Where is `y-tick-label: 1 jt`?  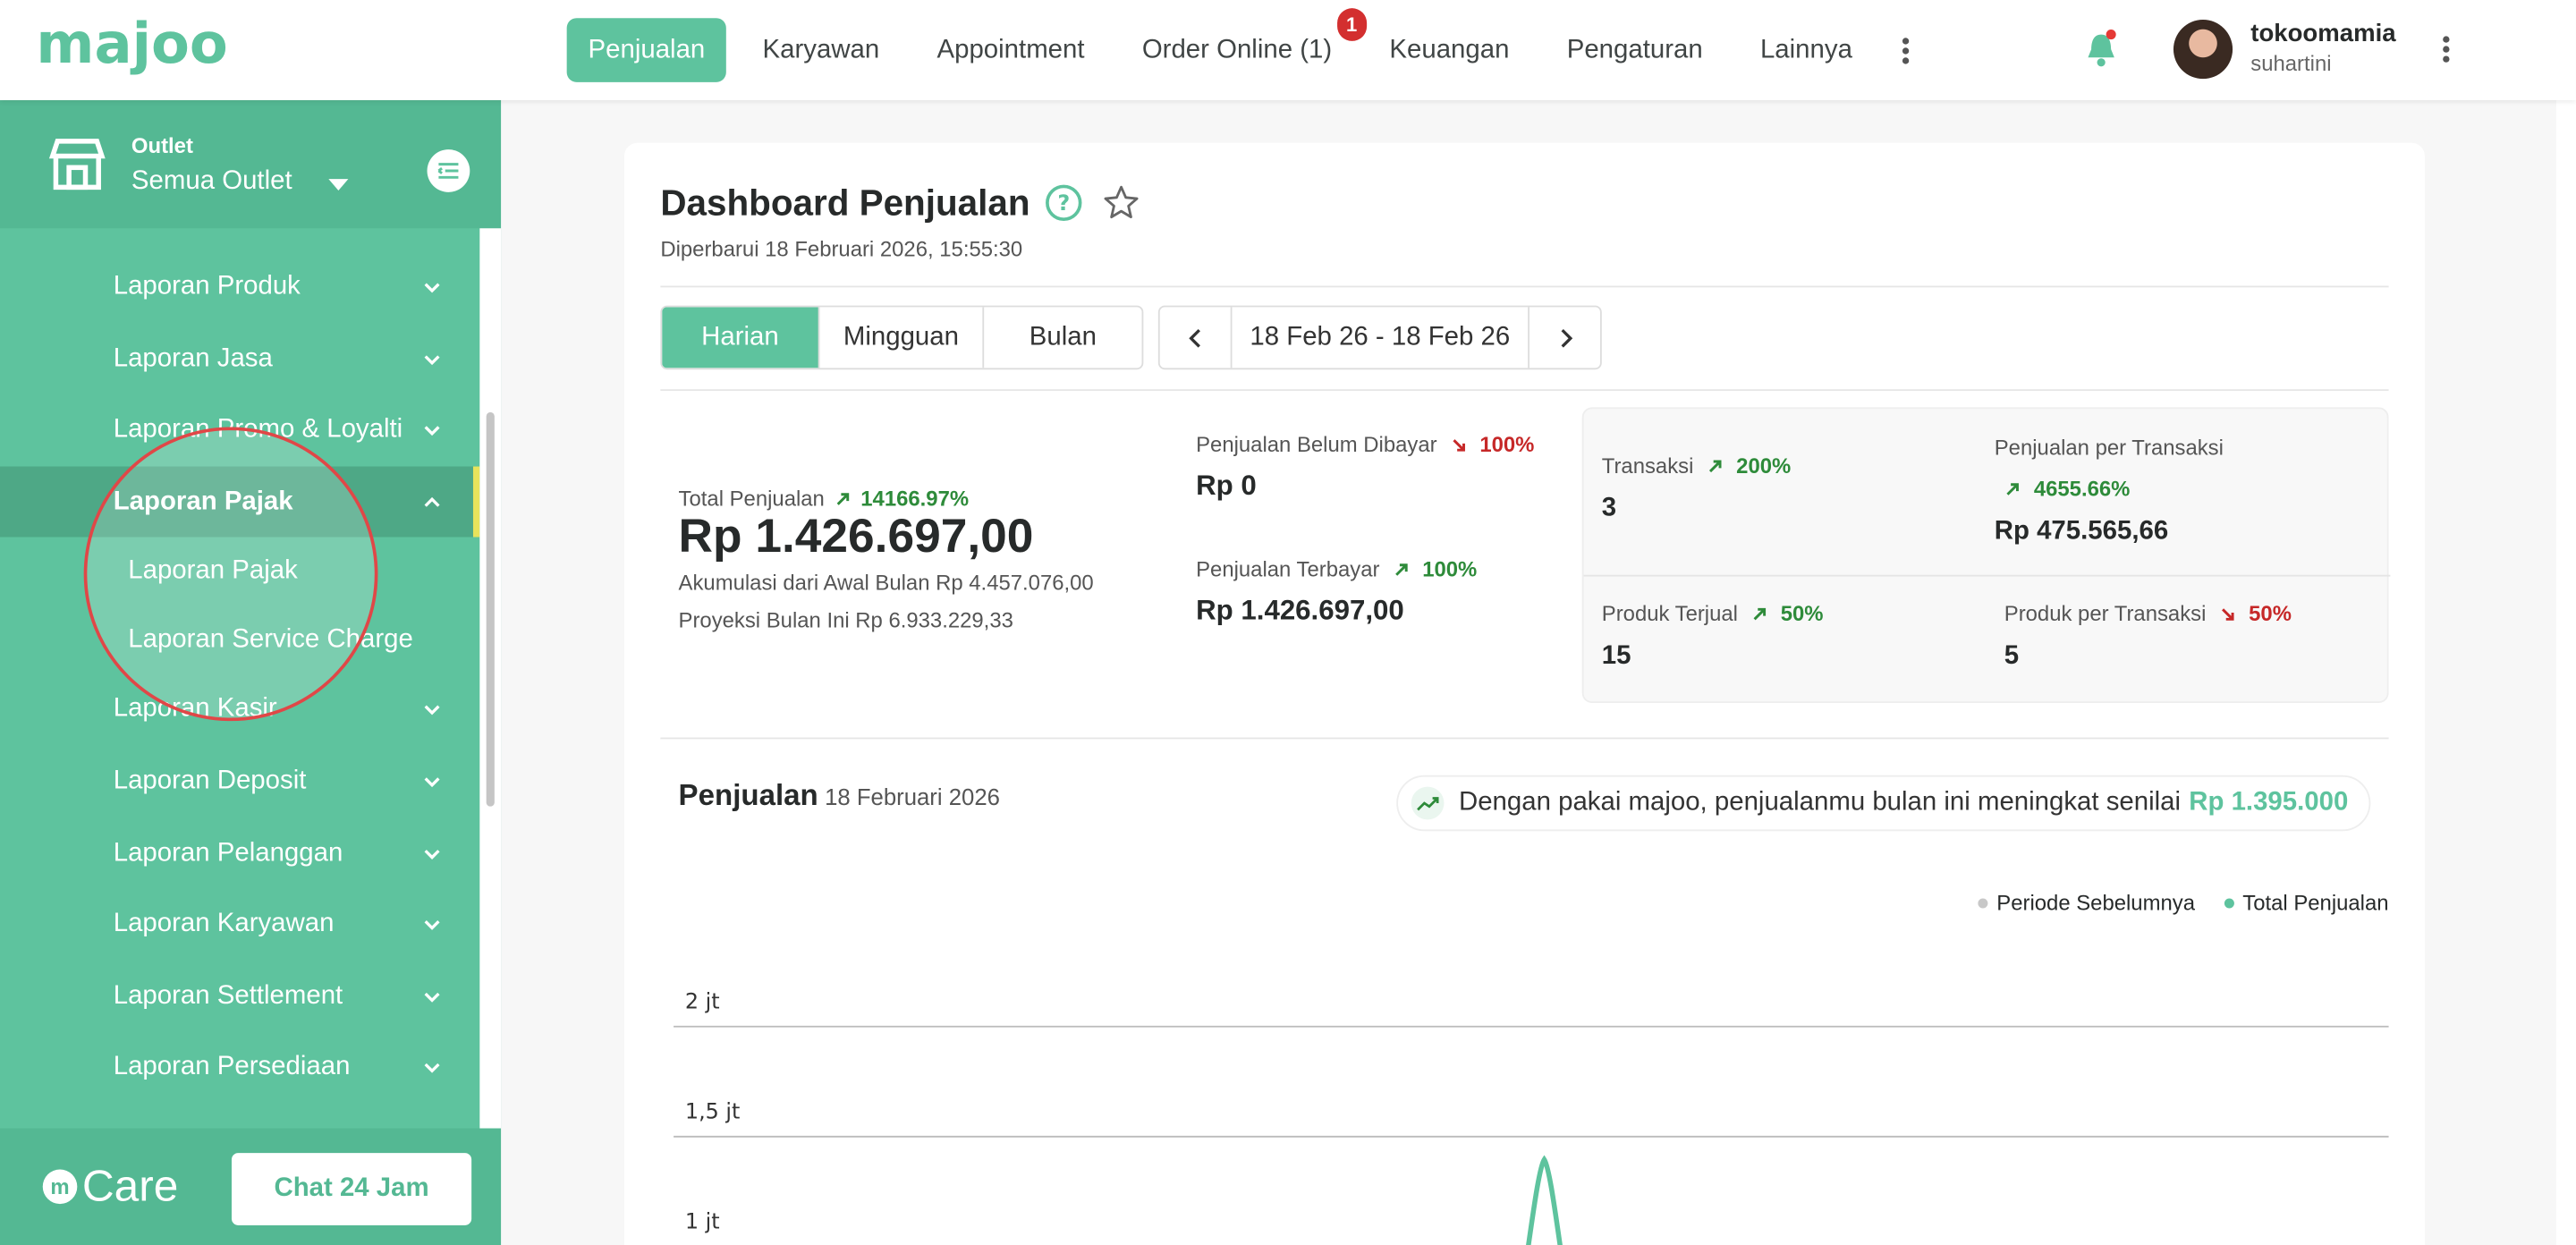 y-tick-label: 1 jt is located at coordinates (702, 1221).